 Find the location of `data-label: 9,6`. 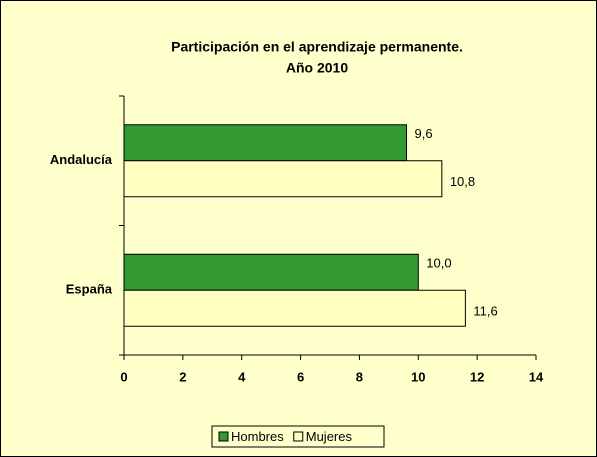

data-label: 9,6 is located at coordinates (424, 133).